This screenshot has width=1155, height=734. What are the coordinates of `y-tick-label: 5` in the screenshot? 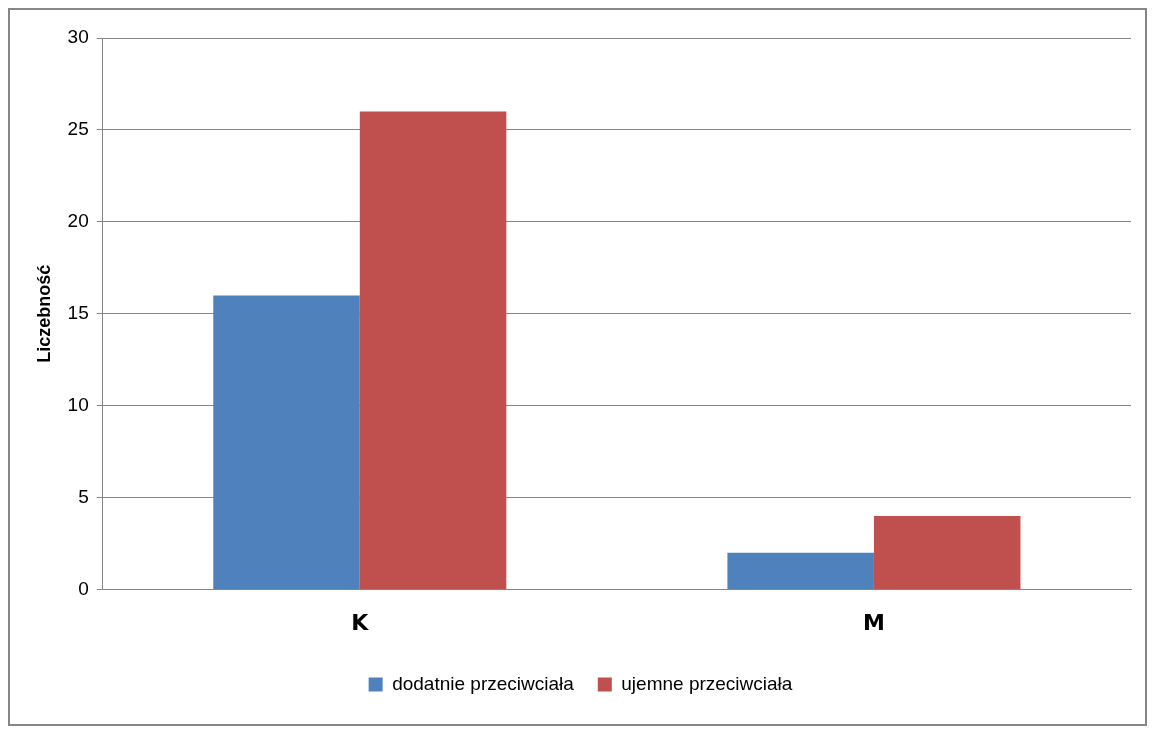 It's located at (83, 496).